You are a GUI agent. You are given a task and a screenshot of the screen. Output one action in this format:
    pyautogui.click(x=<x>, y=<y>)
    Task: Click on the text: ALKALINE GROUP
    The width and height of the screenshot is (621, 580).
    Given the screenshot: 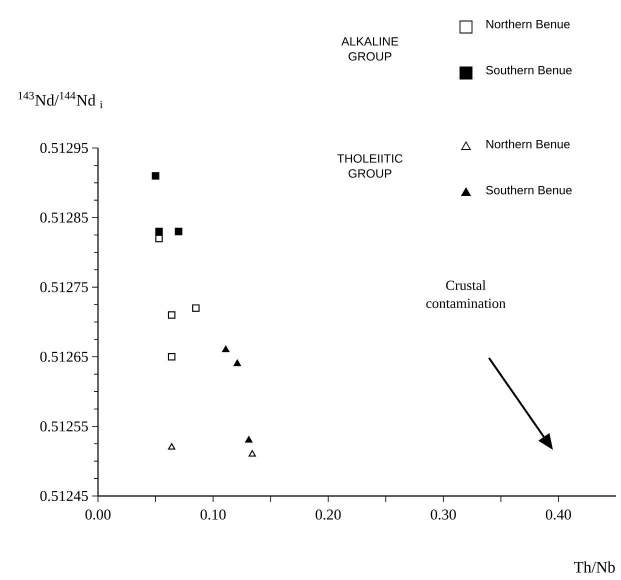 What is the action you would take?
    pyautogui.click(x=369, y=49)
    